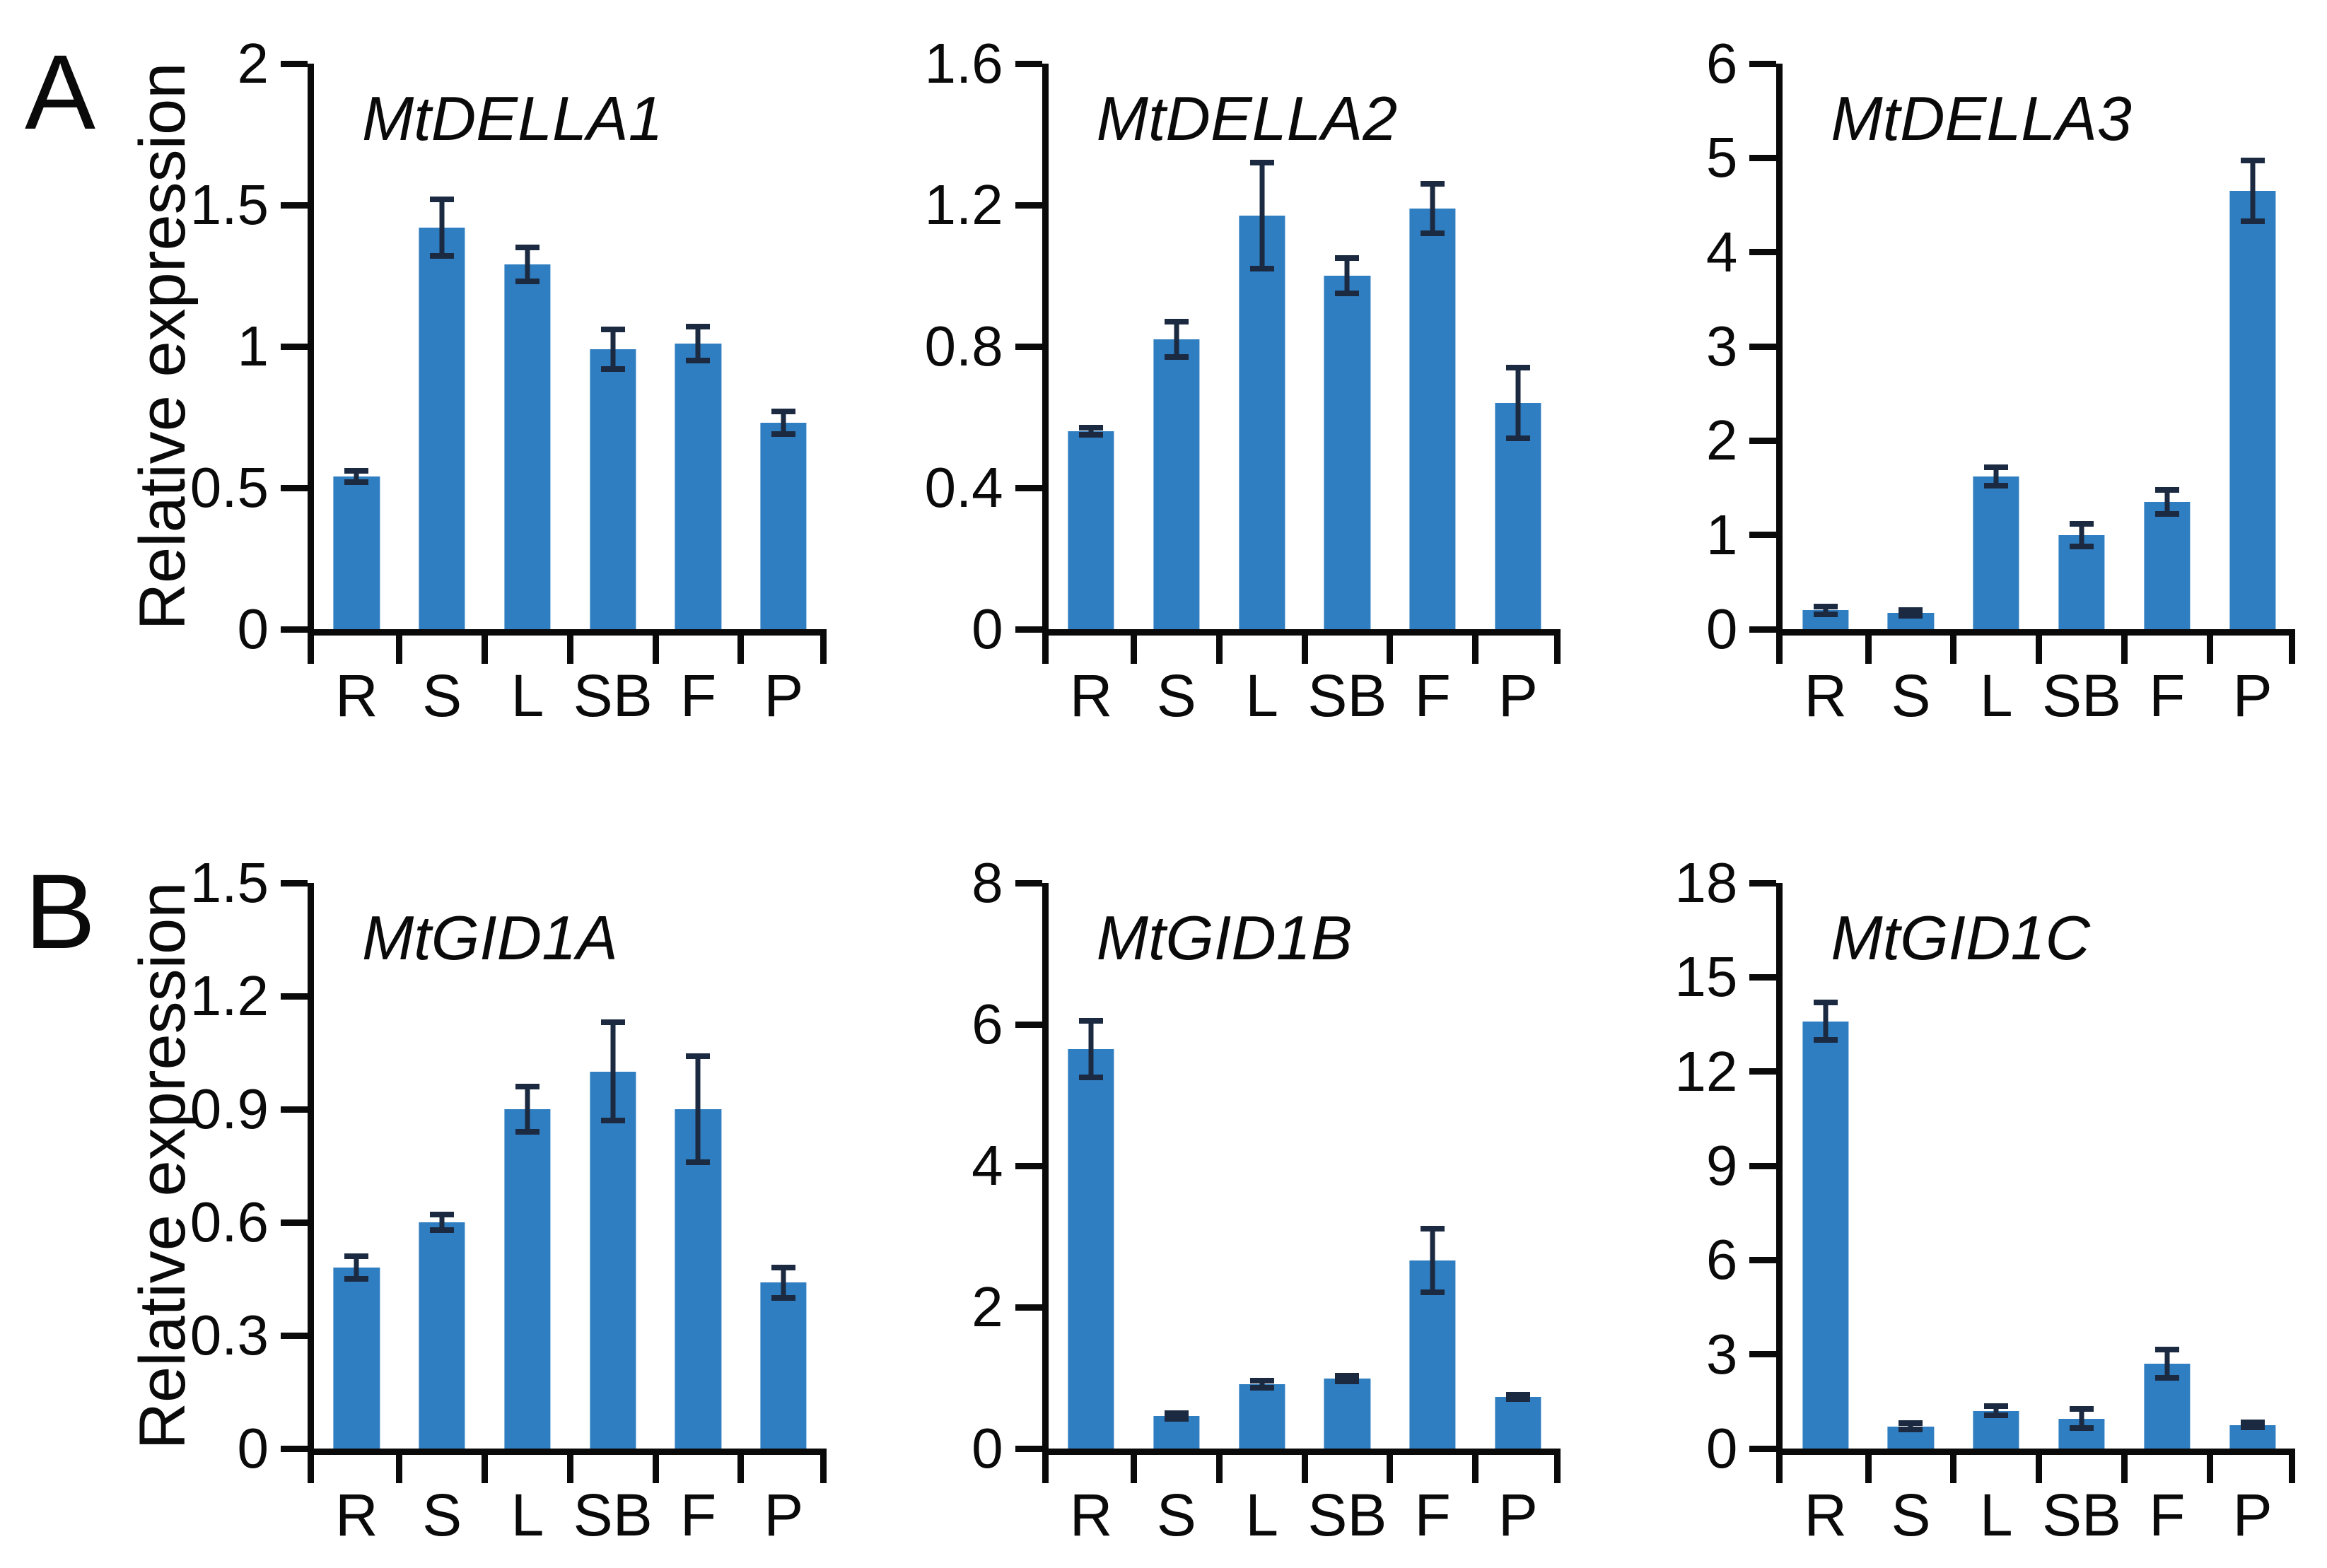 This screenshot has height=1568, width=2327. What do you see at coordinates (1243, 380) in the screenshot?
I see `plot-area: 0 0.4 0.8 1.2 1.6 R S L SB F P MtDELLA2` at bounding box center [1243, 380].